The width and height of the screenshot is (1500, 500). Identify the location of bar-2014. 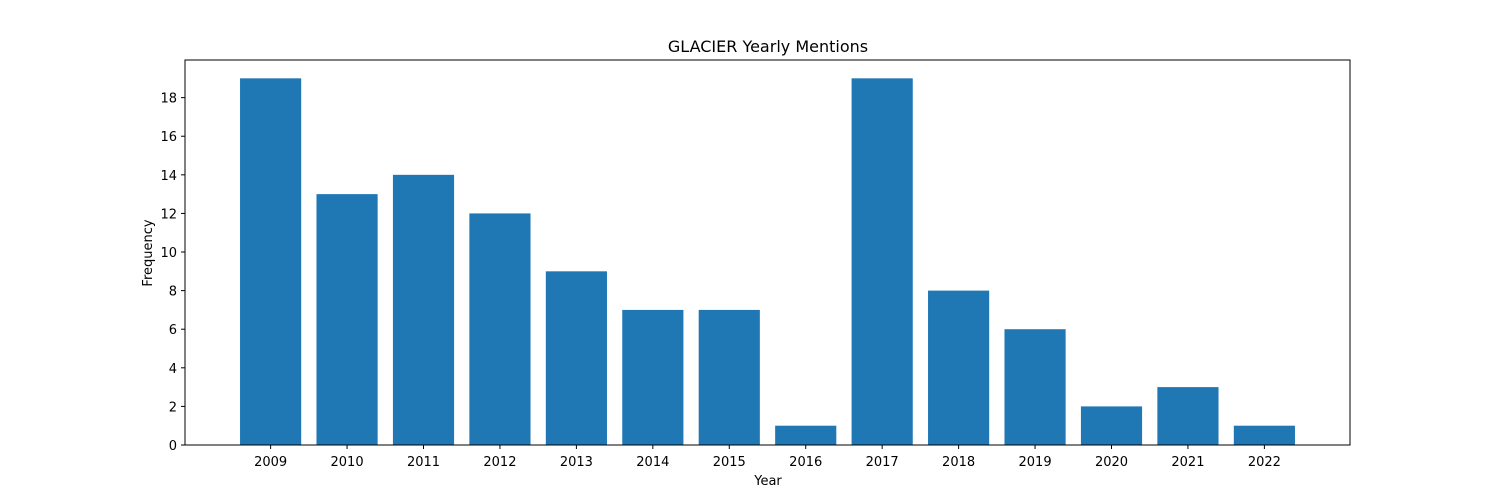
(653, 377).